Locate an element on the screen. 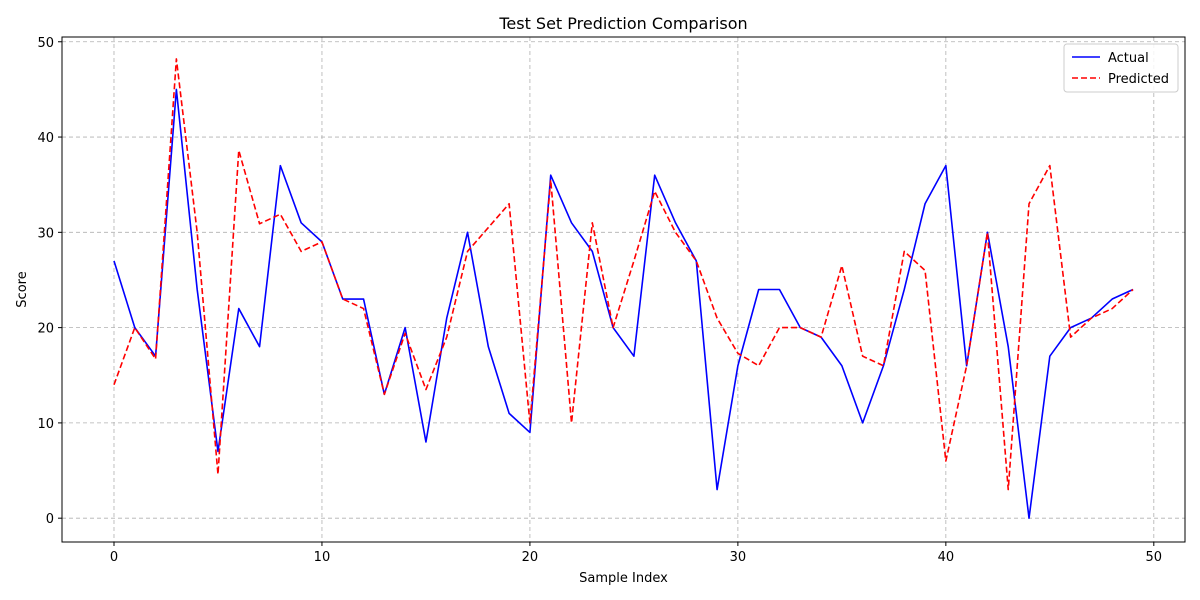 This screenshot has height=600, width=1200. y-tick-label: 40 is located at coordinates (45, 138).